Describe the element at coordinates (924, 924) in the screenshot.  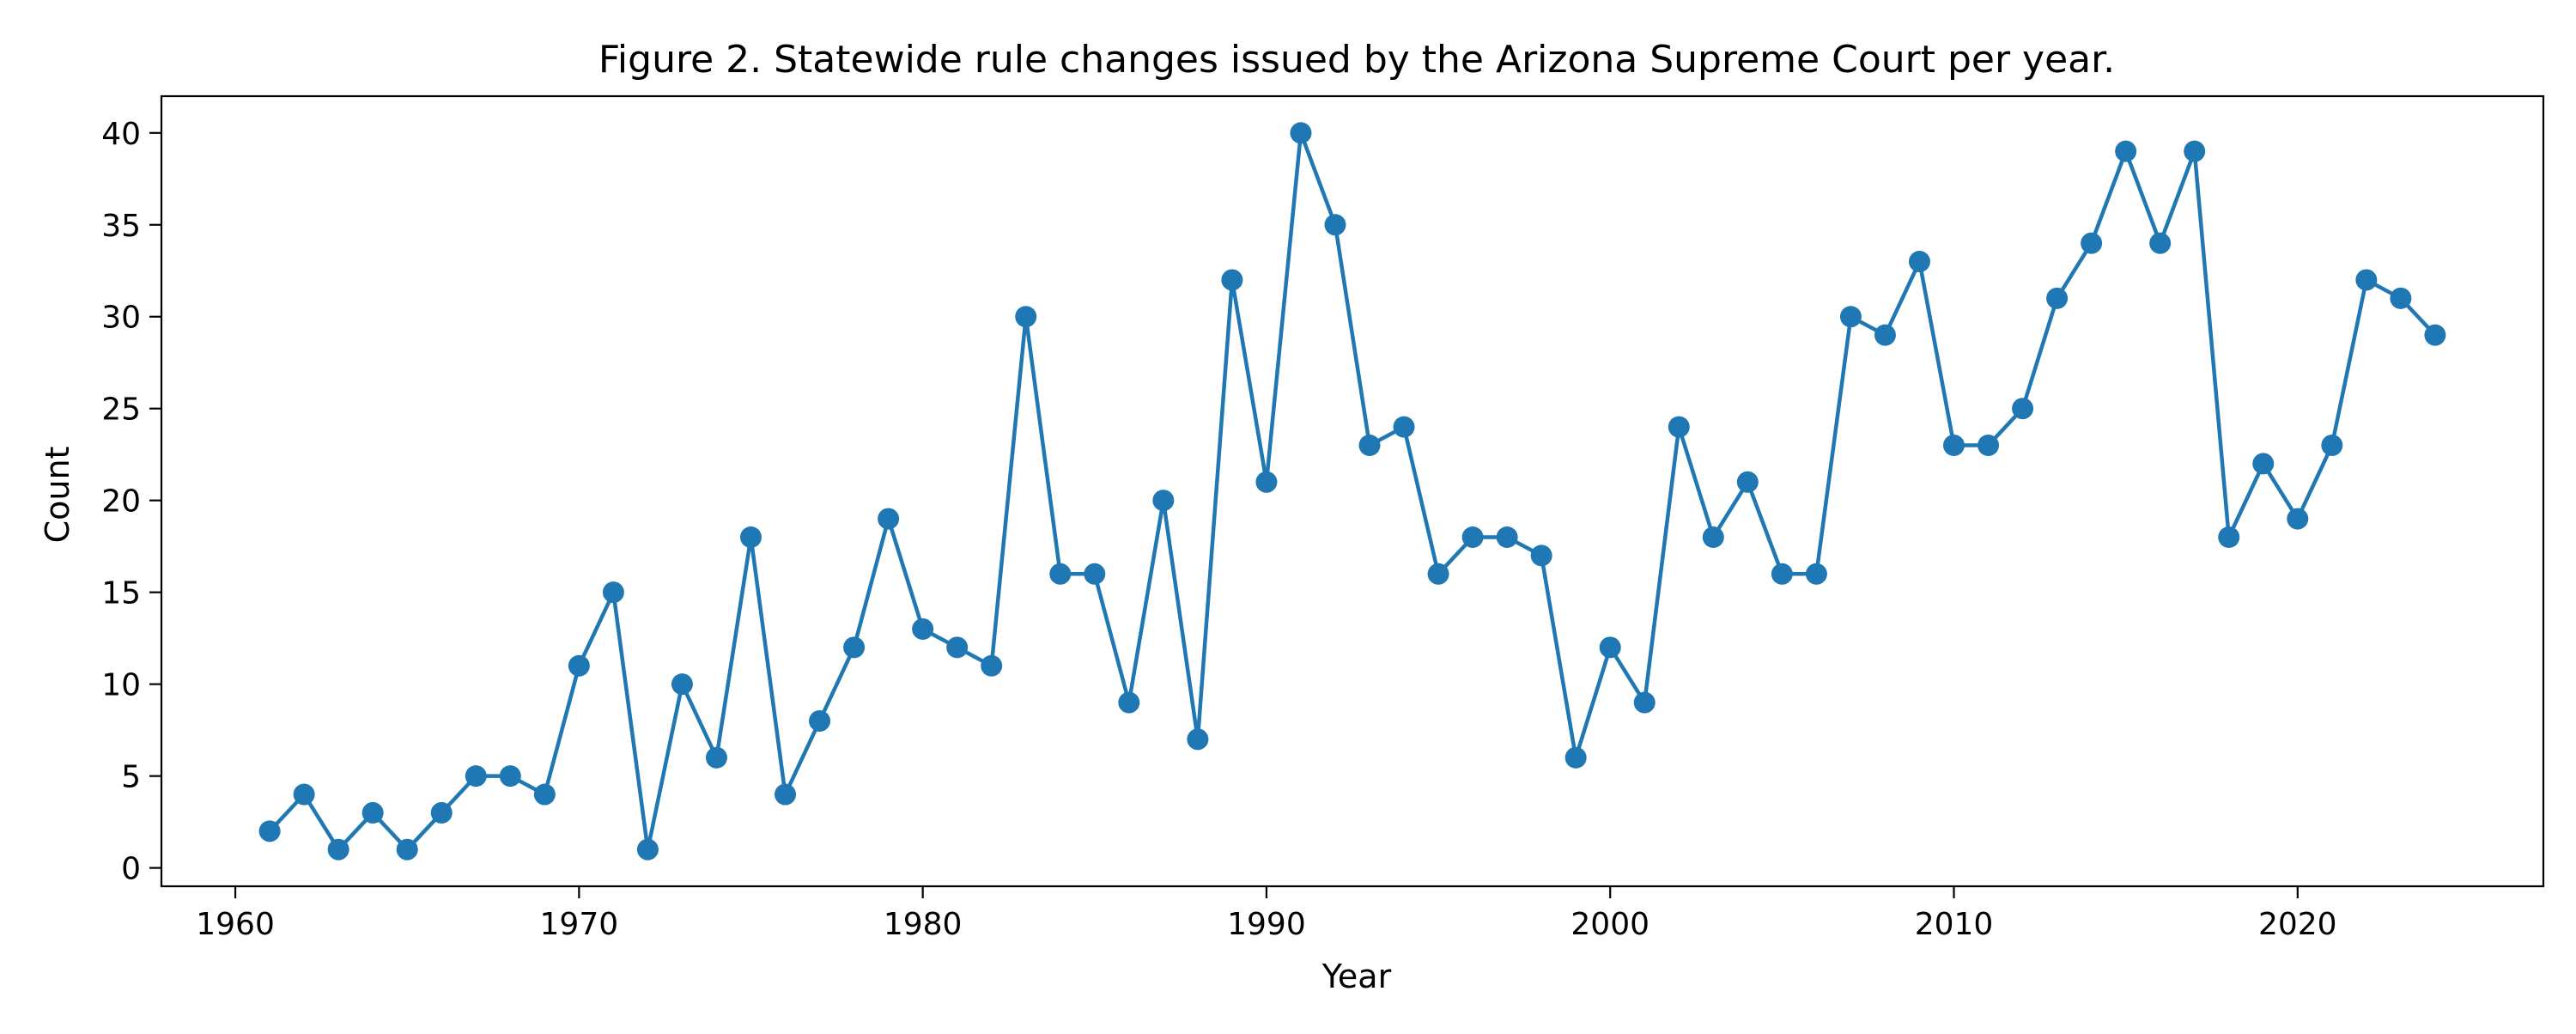
I see `x-tick-label: 1980` at that location.